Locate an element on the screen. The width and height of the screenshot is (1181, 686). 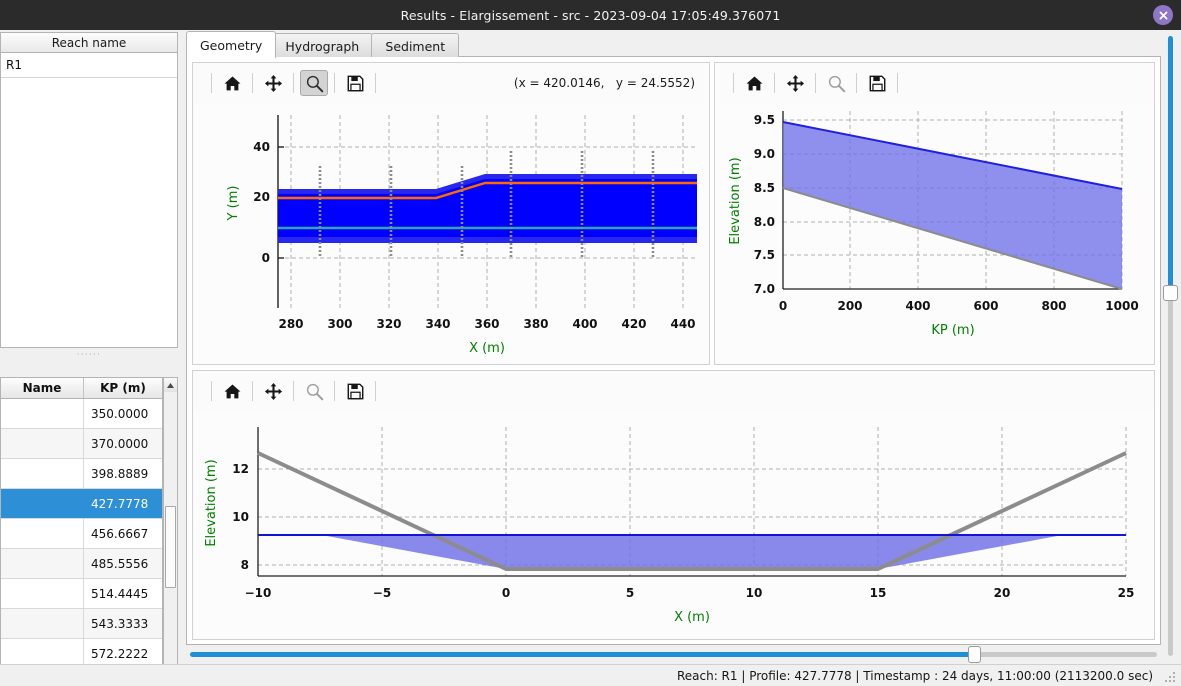
ytick-12: 12 is located at coordinates (240, 469).